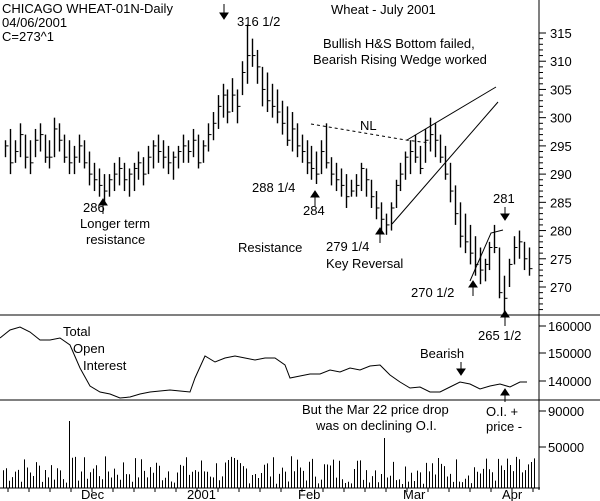 The height and width of the screenshot is (501, 600). I want to click on oi-label-total: Total, so click(77, 331).